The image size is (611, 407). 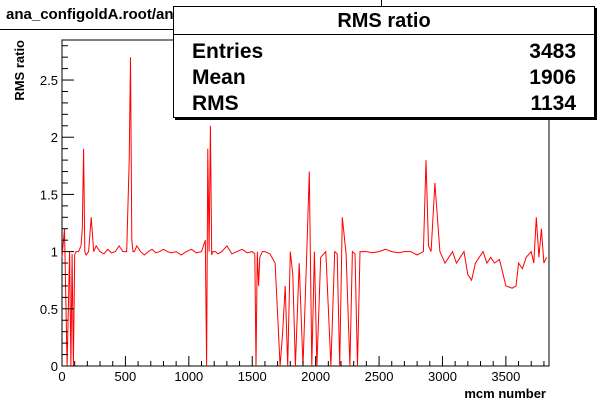 What do you see at coordinates (54, 252) in the screenshot?
I see `y-tick-label: 1` at bounding box center [54, 252].